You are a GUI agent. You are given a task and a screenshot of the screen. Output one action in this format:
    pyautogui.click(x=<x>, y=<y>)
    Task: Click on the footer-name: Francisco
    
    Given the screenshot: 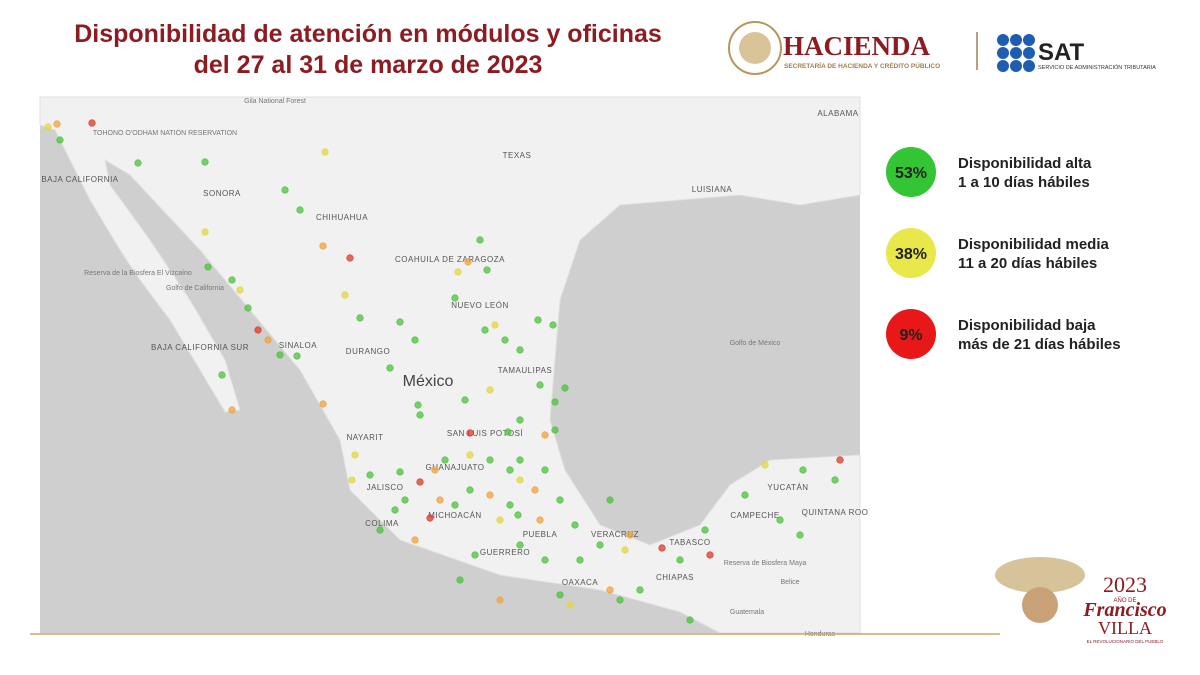 What is the action you would take?
    pyautogui.click(x=1124, y=610)
    